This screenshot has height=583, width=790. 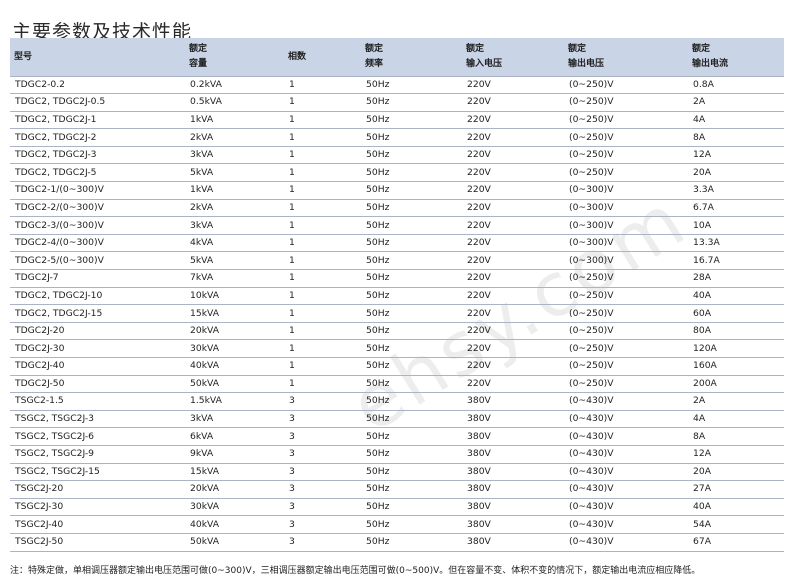 I want to click on cell-capacity: 40kVA, so click(x=234, y=524).